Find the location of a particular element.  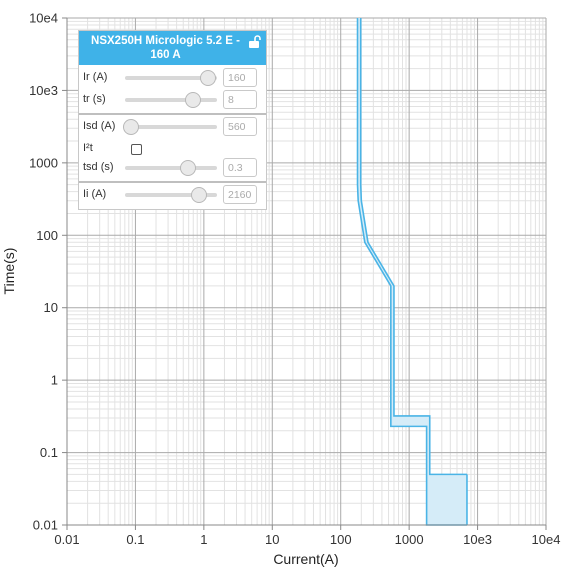

unlock-icon is located at coordinates (255, 42).